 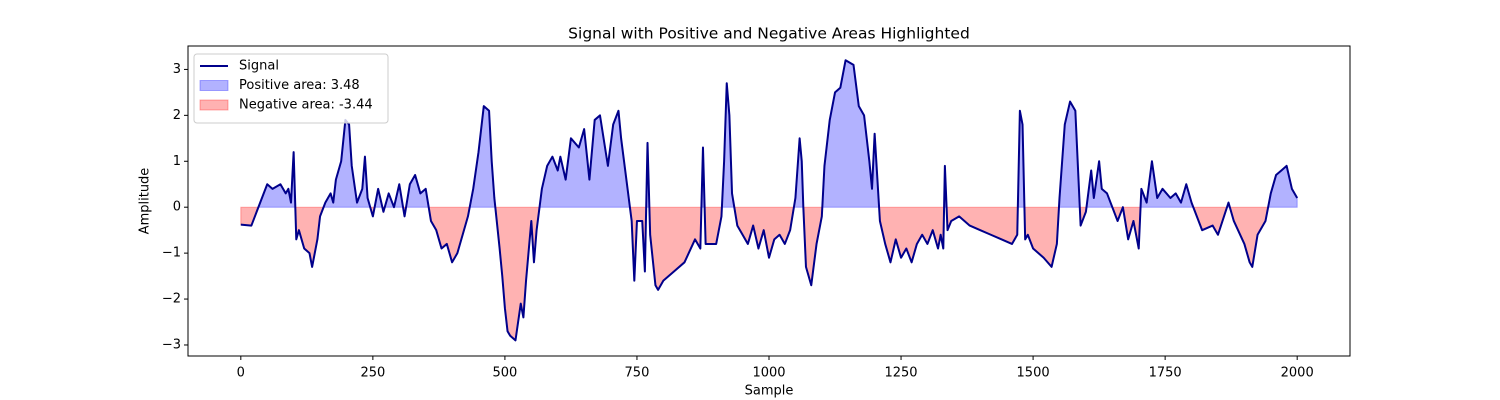 I want to click on x-tick-label: 1250, so click(x=900, y=373).